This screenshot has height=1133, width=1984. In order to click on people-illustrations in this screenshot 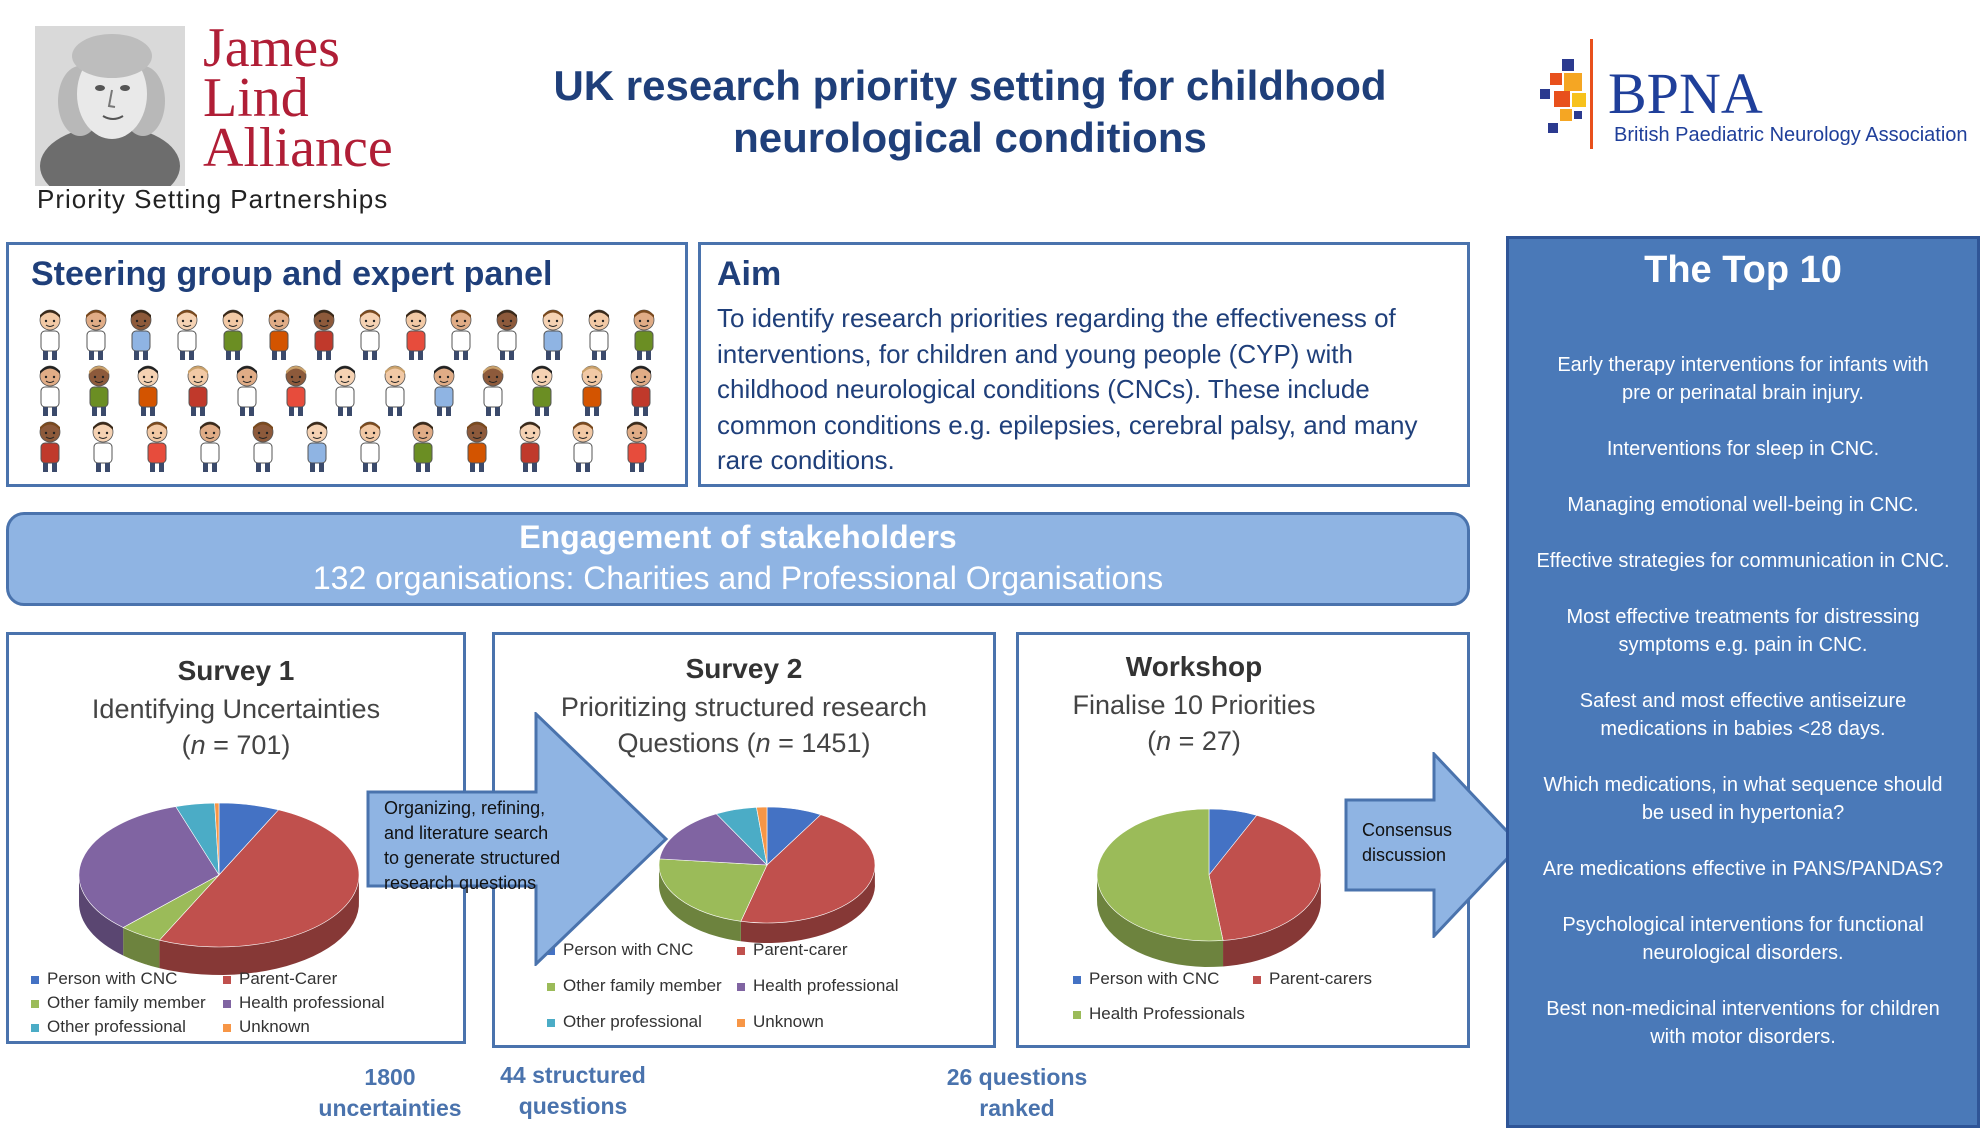, I will do `click(349, 392)`.